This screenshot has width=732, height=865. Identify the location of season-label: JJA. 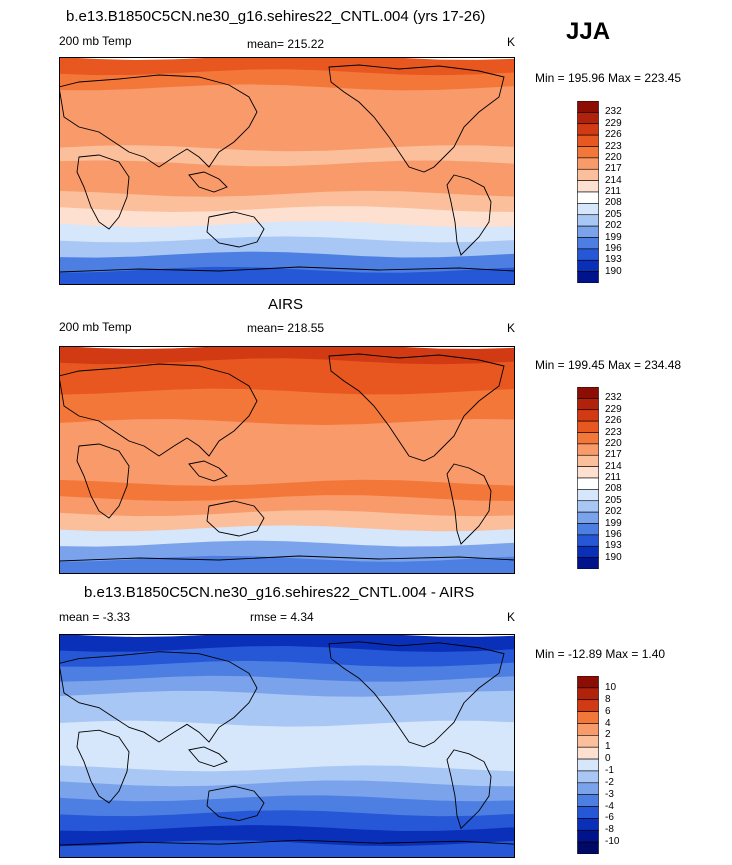
(588, 31).